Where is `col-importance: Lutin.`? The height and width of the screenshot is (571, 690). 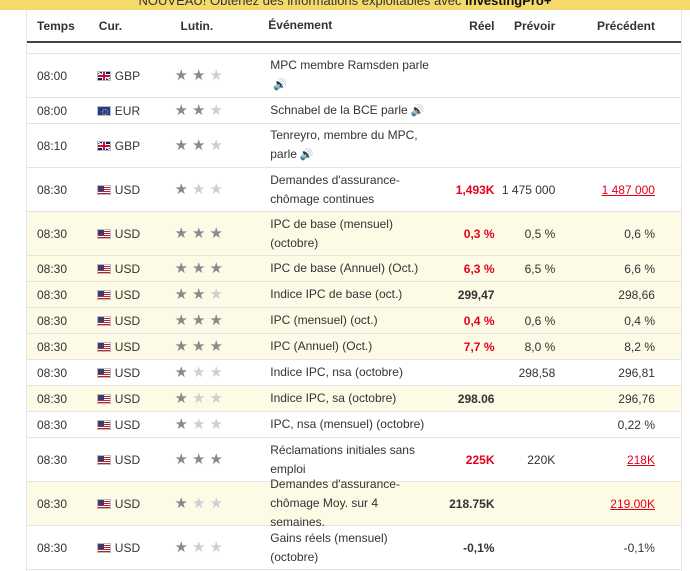 col-importance: Lutin. is located at coordinates (197, 25).